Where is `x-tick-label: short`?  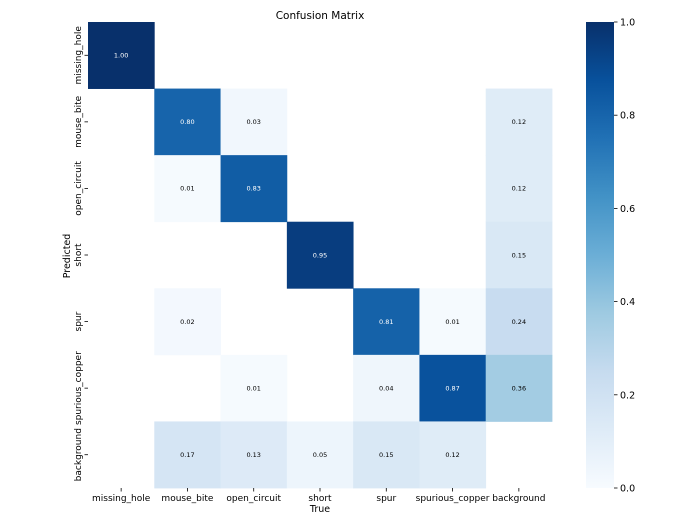 x-tick-label: short is located at coordinates (320, 499).